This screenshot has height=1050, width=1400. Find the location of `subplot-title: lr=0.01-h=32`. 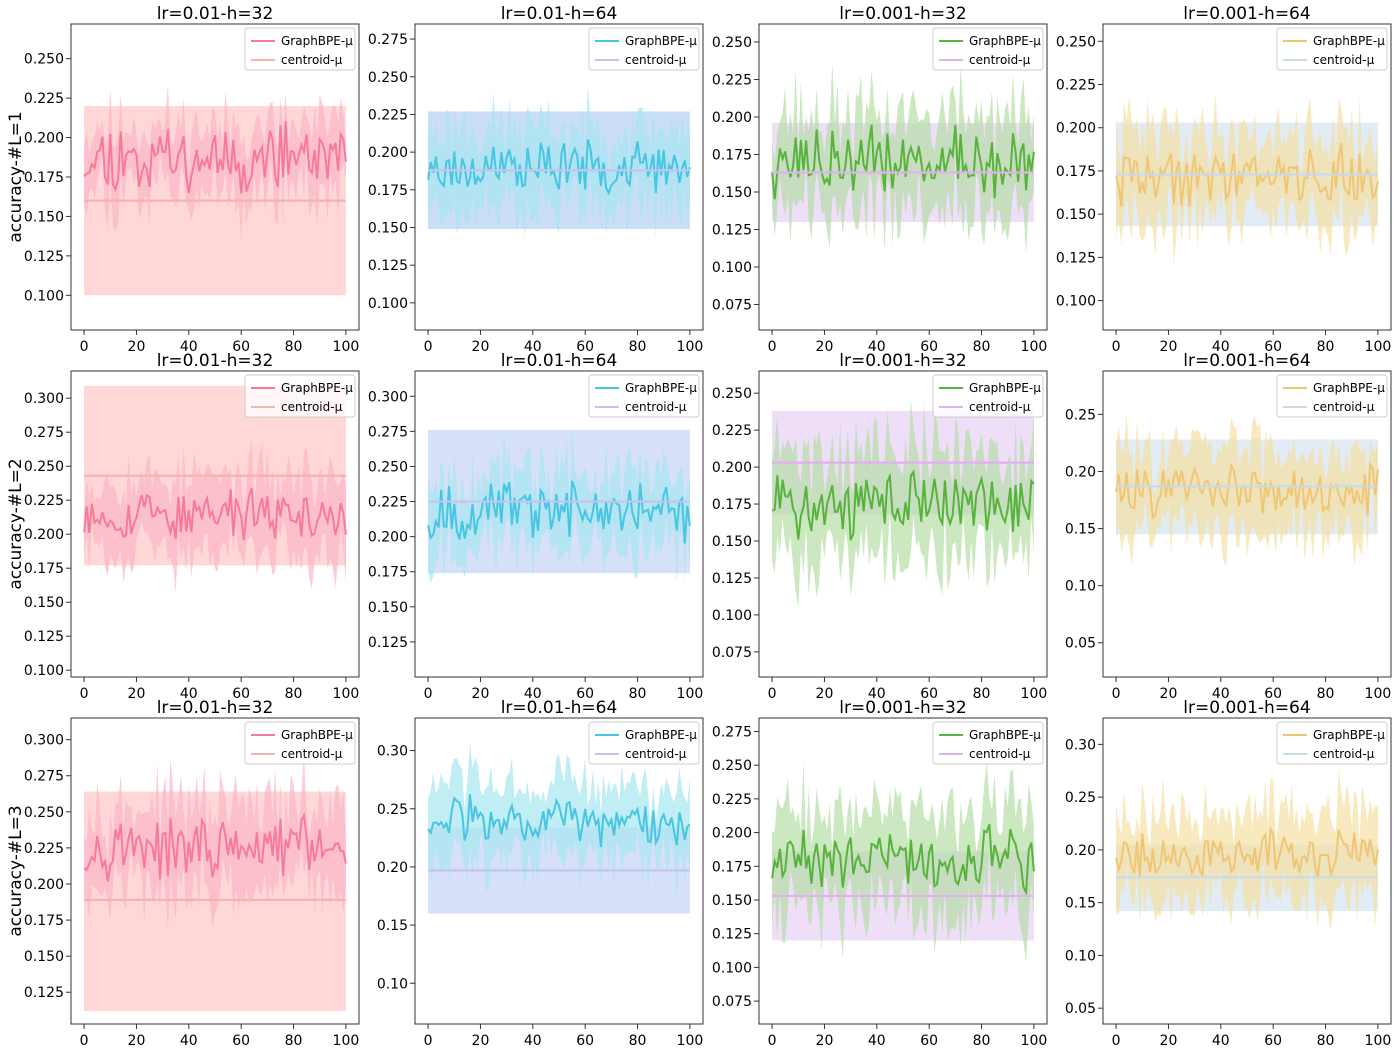

subplot-title: lr=0.01-h=32 is located at coordinates (215, 361).